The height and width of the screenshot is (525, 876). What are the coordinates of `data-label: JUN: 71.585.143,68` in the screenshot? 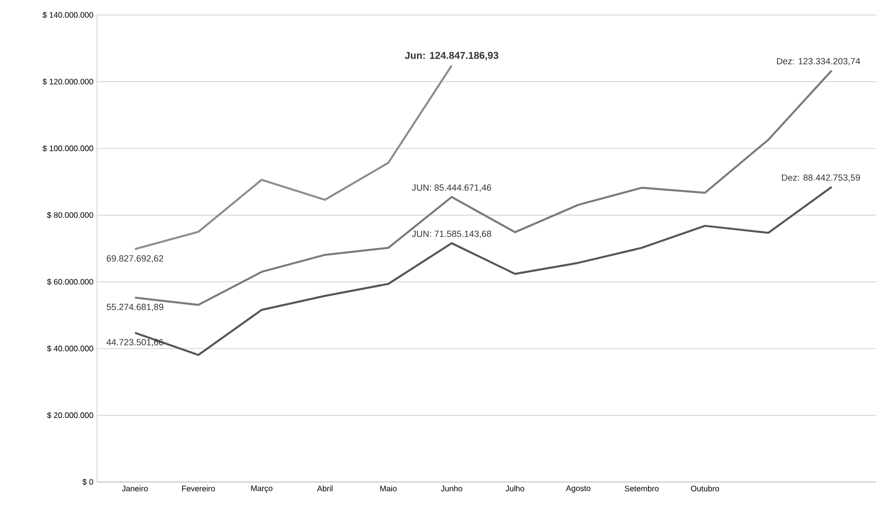 It's located at (452, 234).